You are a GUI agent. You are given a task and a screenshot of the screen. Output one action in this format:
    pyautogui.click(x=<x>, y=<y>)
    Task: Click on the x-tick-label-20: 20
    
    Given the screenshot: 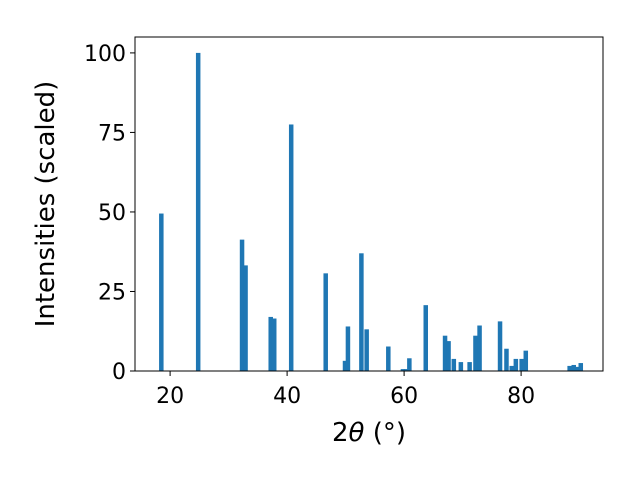 What is the action you would take?
    pyautogui.click(x=170, y=396)
    